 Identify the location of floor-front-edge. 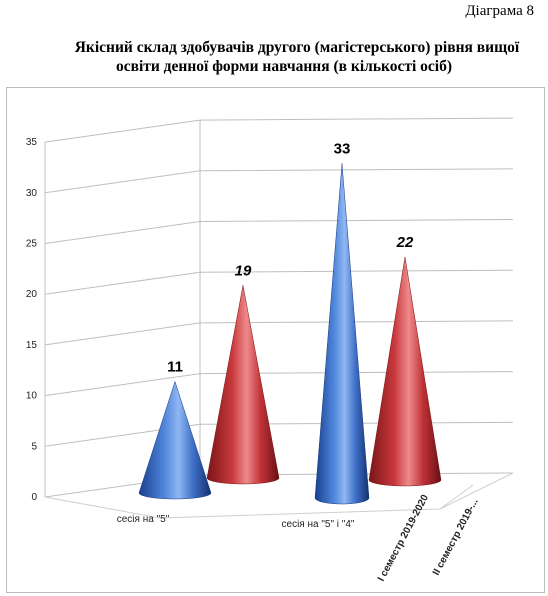
(259, 501).